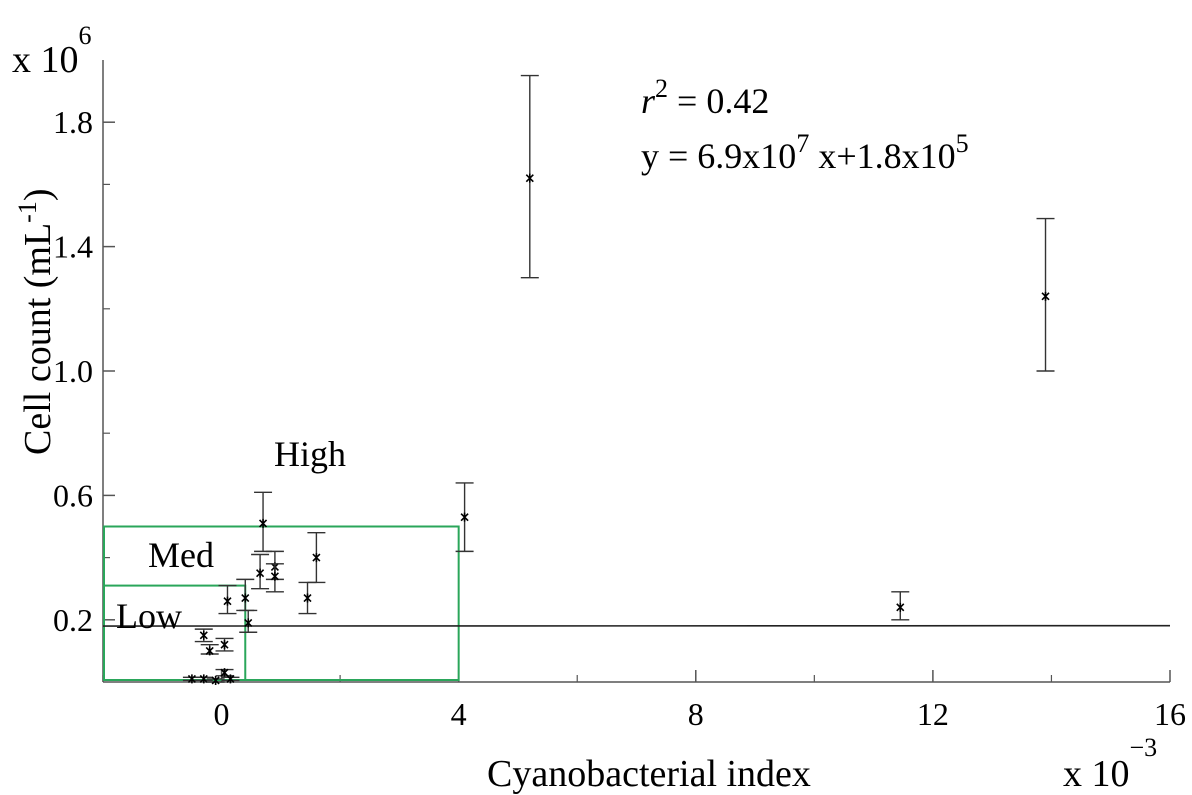 The image size is (1192, 795). I want to click on region-box-med, so click(281, 603).